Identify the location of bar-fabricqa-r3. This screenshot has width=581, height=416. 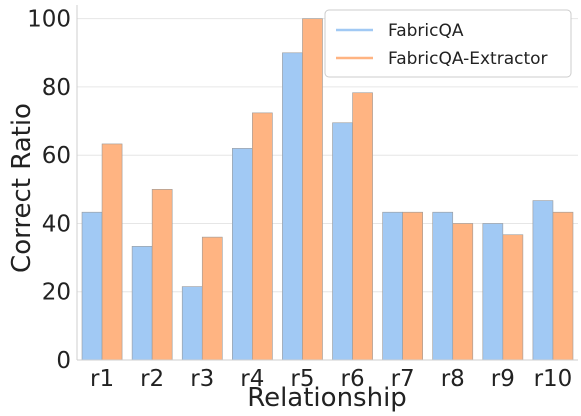
(192, 323).